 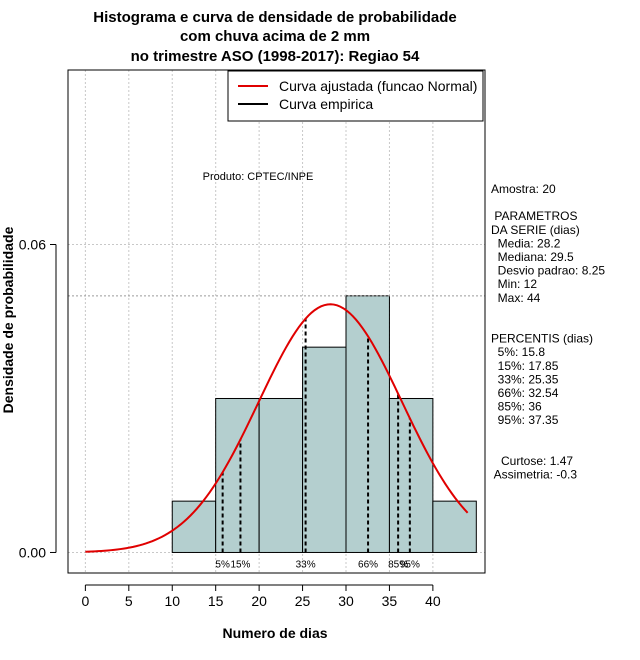 What do you see at coordinates (518, 352) in the screenshot?
I see `stats-line: 5%: 15.8` at bounding box center [518, 352].